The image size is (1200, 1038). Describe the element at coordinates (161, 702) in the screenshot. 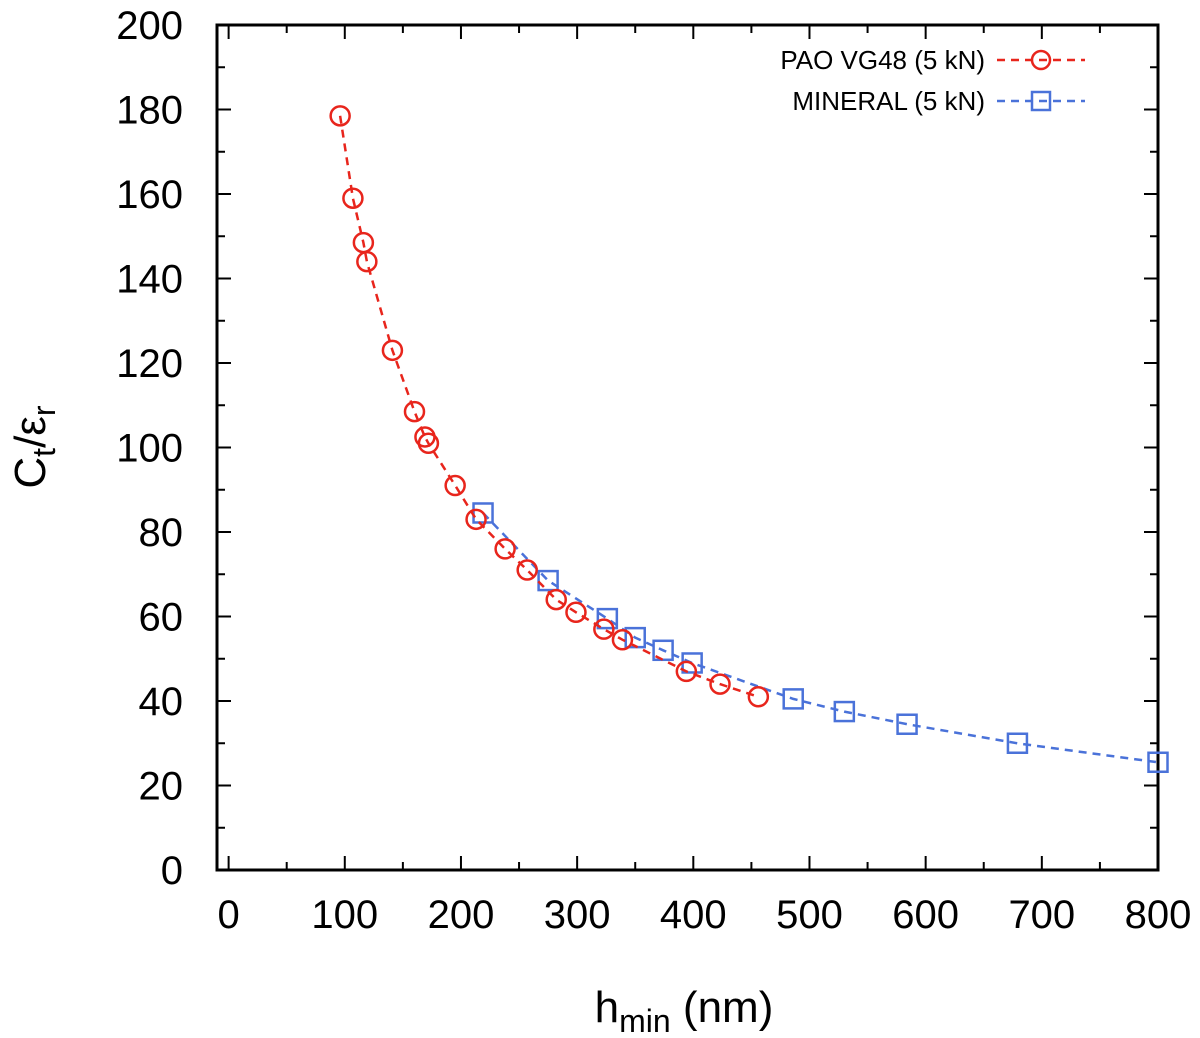

I see `y-tick-label: 40` at that location.